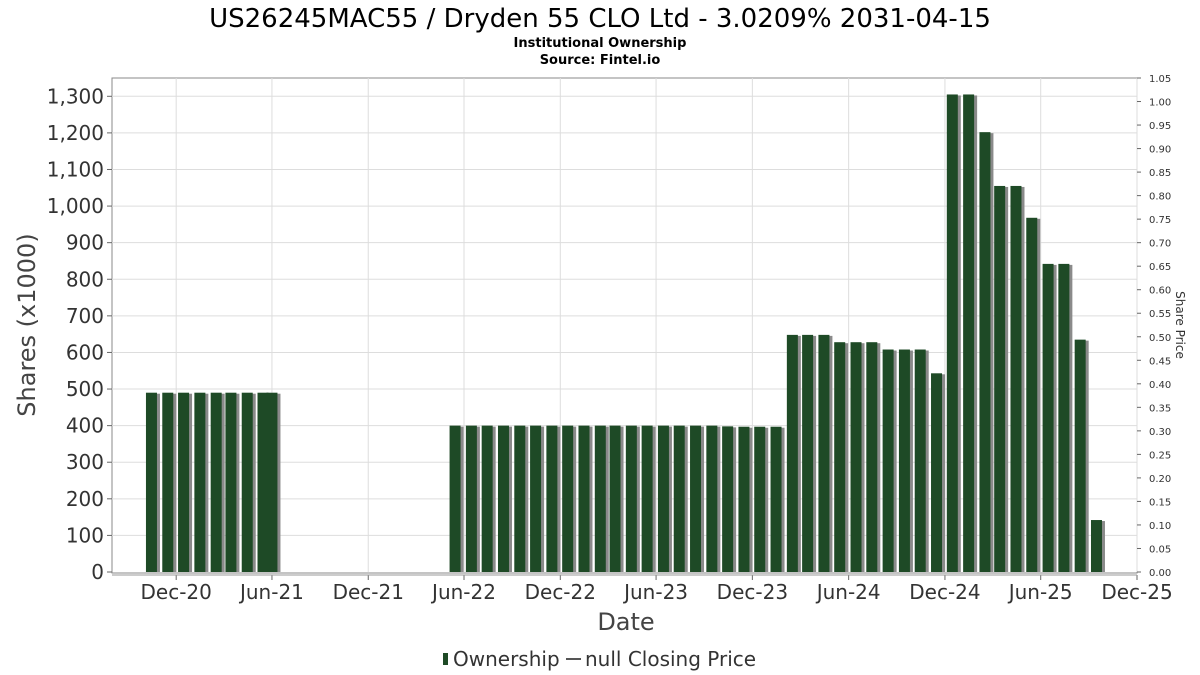 Image resolution: width=1200 pixels, height=675 pixels. I want to click on y-tick-label: 1,300, so click(75, 96).